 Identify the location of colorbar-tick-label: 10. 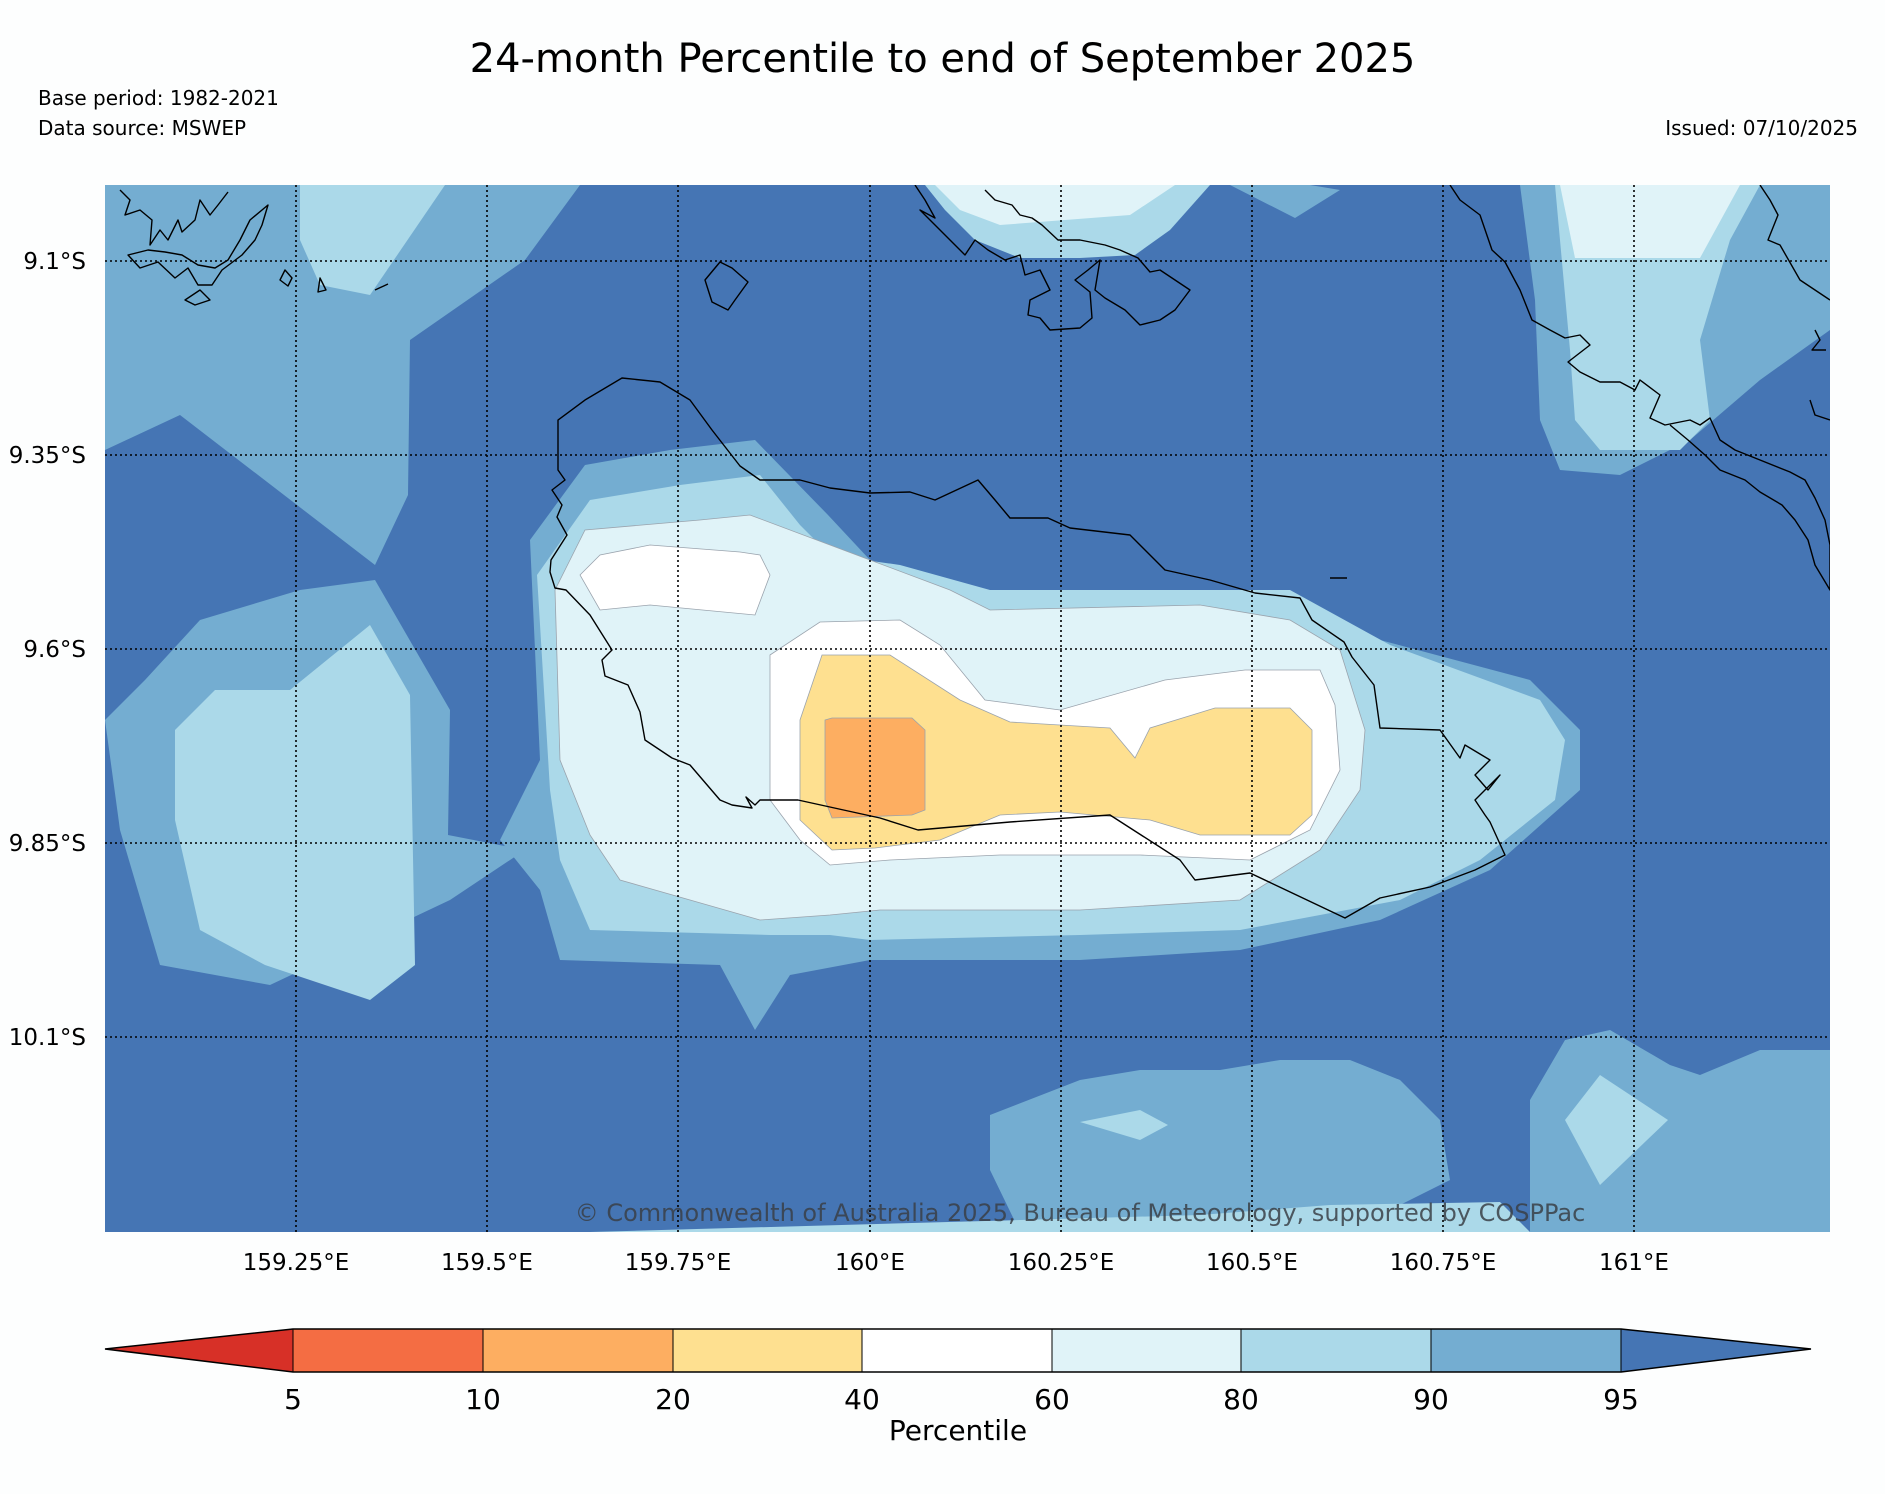
(483, 1399).